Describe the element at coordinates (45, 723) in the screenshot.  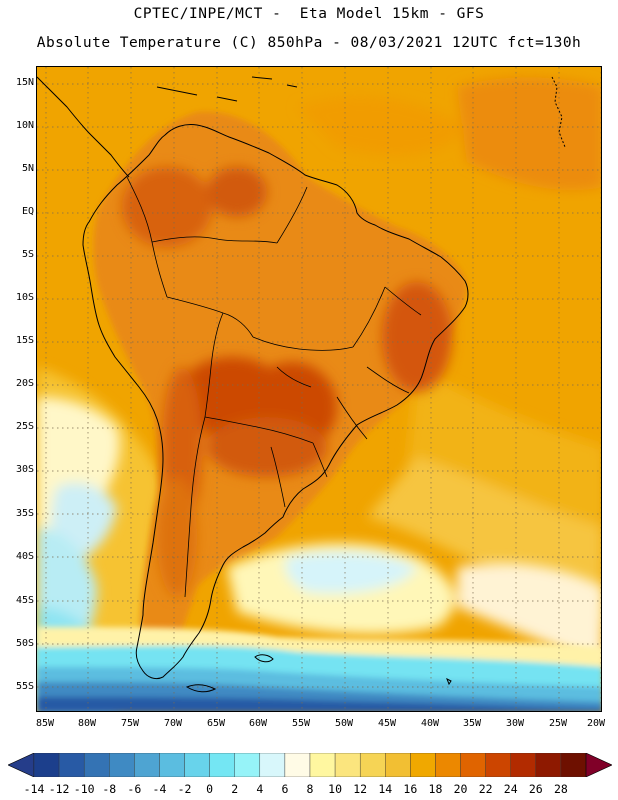
I see `lon-label: 85W` at that location.